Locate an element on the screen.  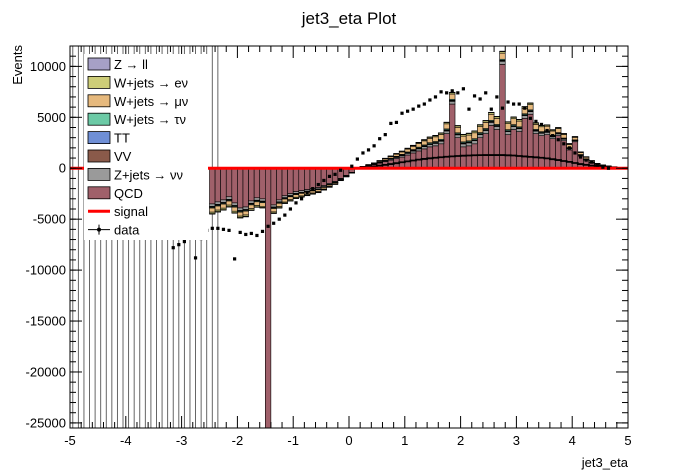
y-tick-label: 10000 is located at coordinates (48, 66).